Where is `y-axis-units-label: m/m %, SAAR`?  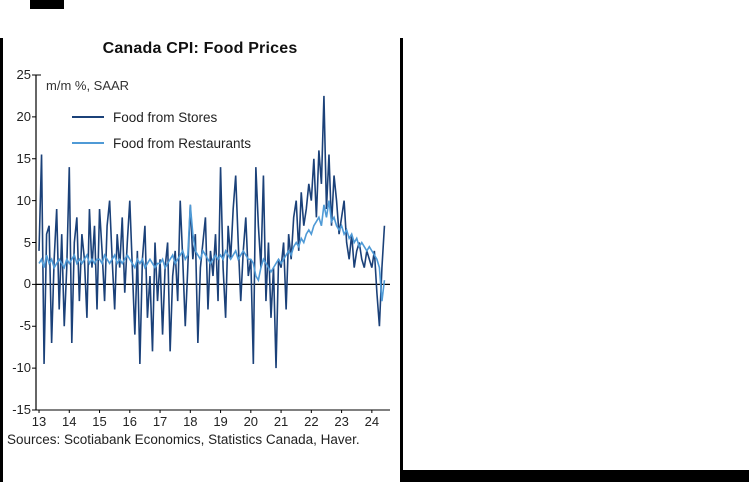
y-axis-units-label: m/m %, SAAR is located at coordinates (88, 85).